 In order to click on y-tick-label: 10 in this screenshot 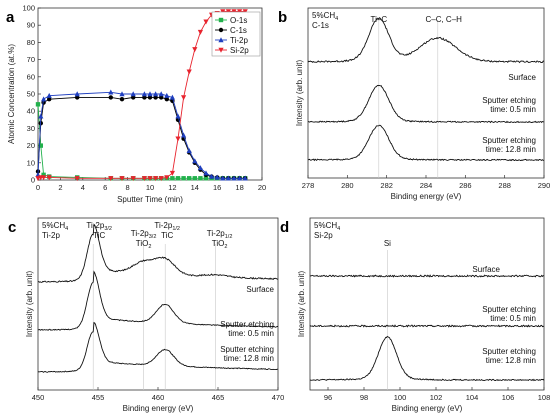, I will do `click(31, 162)`.